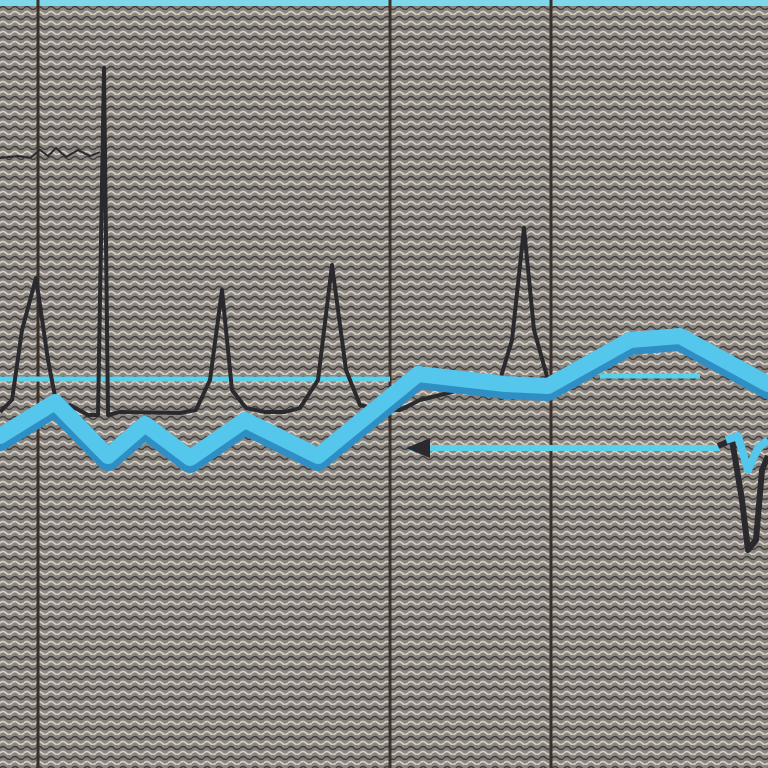  Describe the element at coordinates (50, 153) in the screenshot. I see `small-squiggle` at that location.